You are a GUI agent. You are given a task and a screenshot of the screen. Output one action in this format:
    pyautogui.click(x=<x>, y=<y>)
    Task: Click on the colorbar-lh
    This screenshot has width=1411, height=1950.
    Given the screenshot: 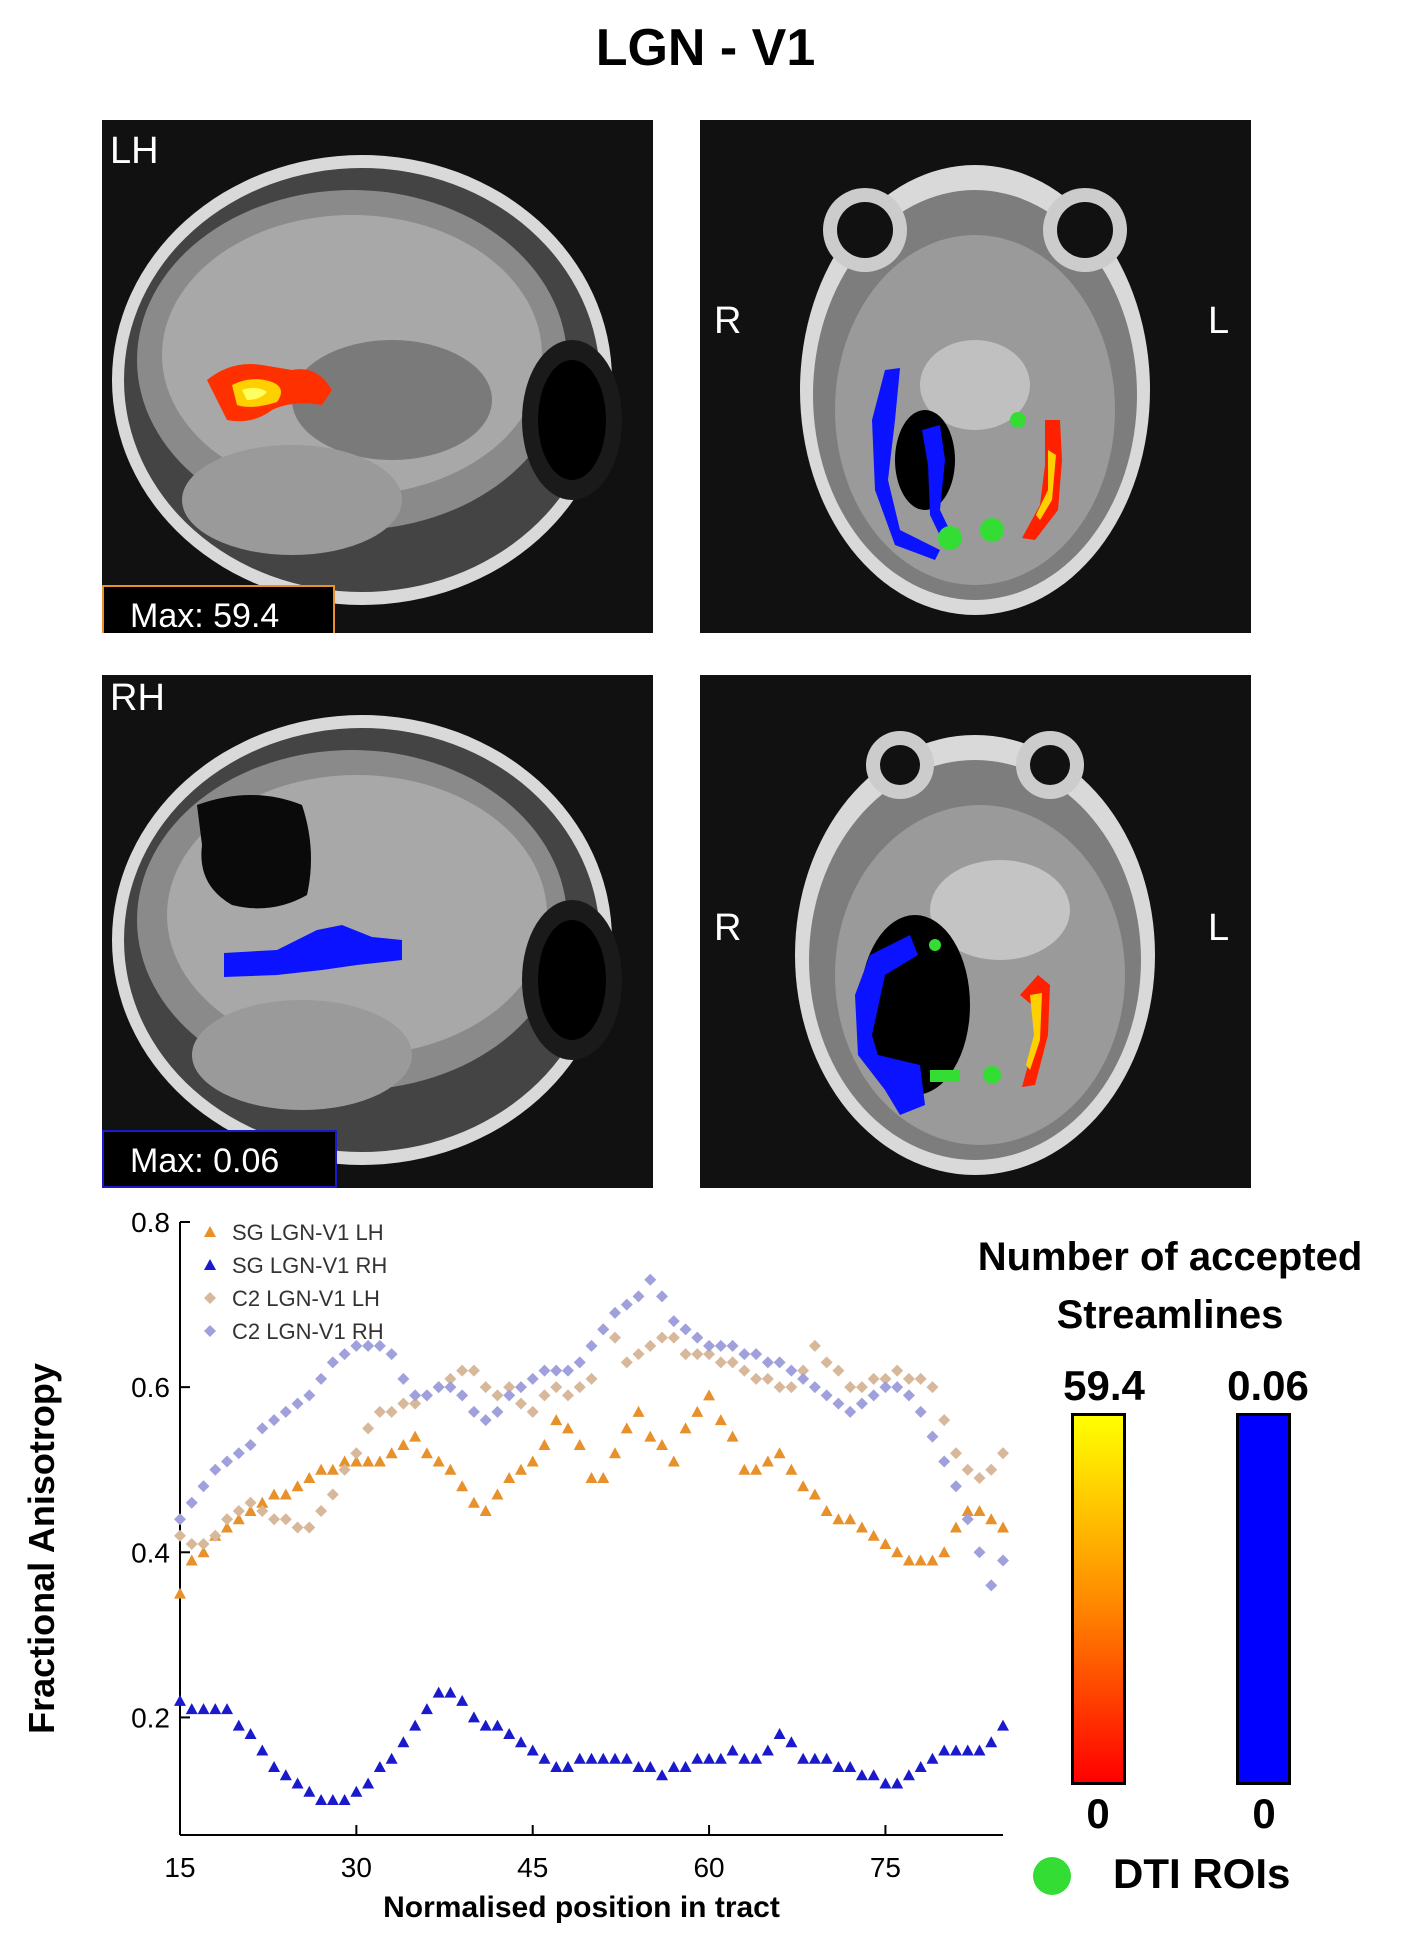 What is the action you would take?
    pyautogui.click(x=1098, y=1599)
    